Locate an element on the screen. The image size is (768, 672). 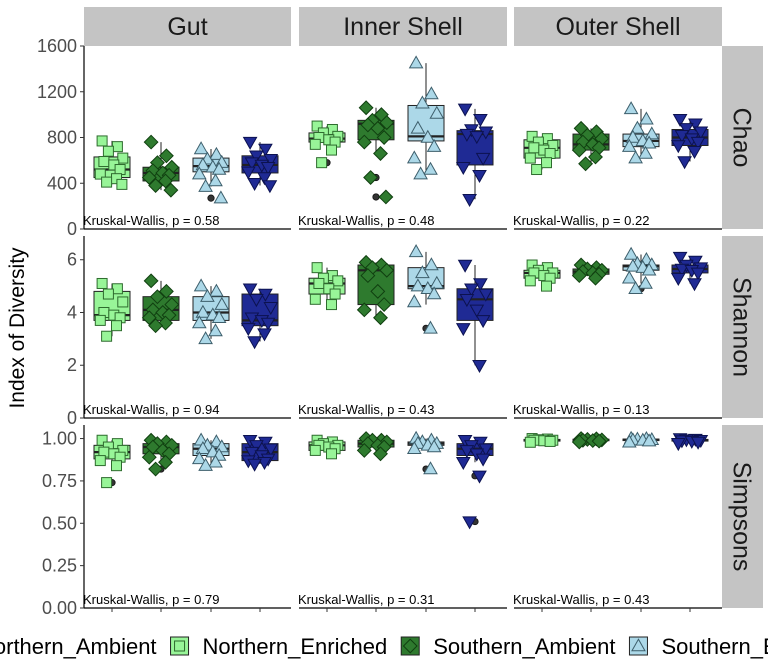
panel: Kruskal-Wallis, p = 0.43 is located at coordinates (402, 331).